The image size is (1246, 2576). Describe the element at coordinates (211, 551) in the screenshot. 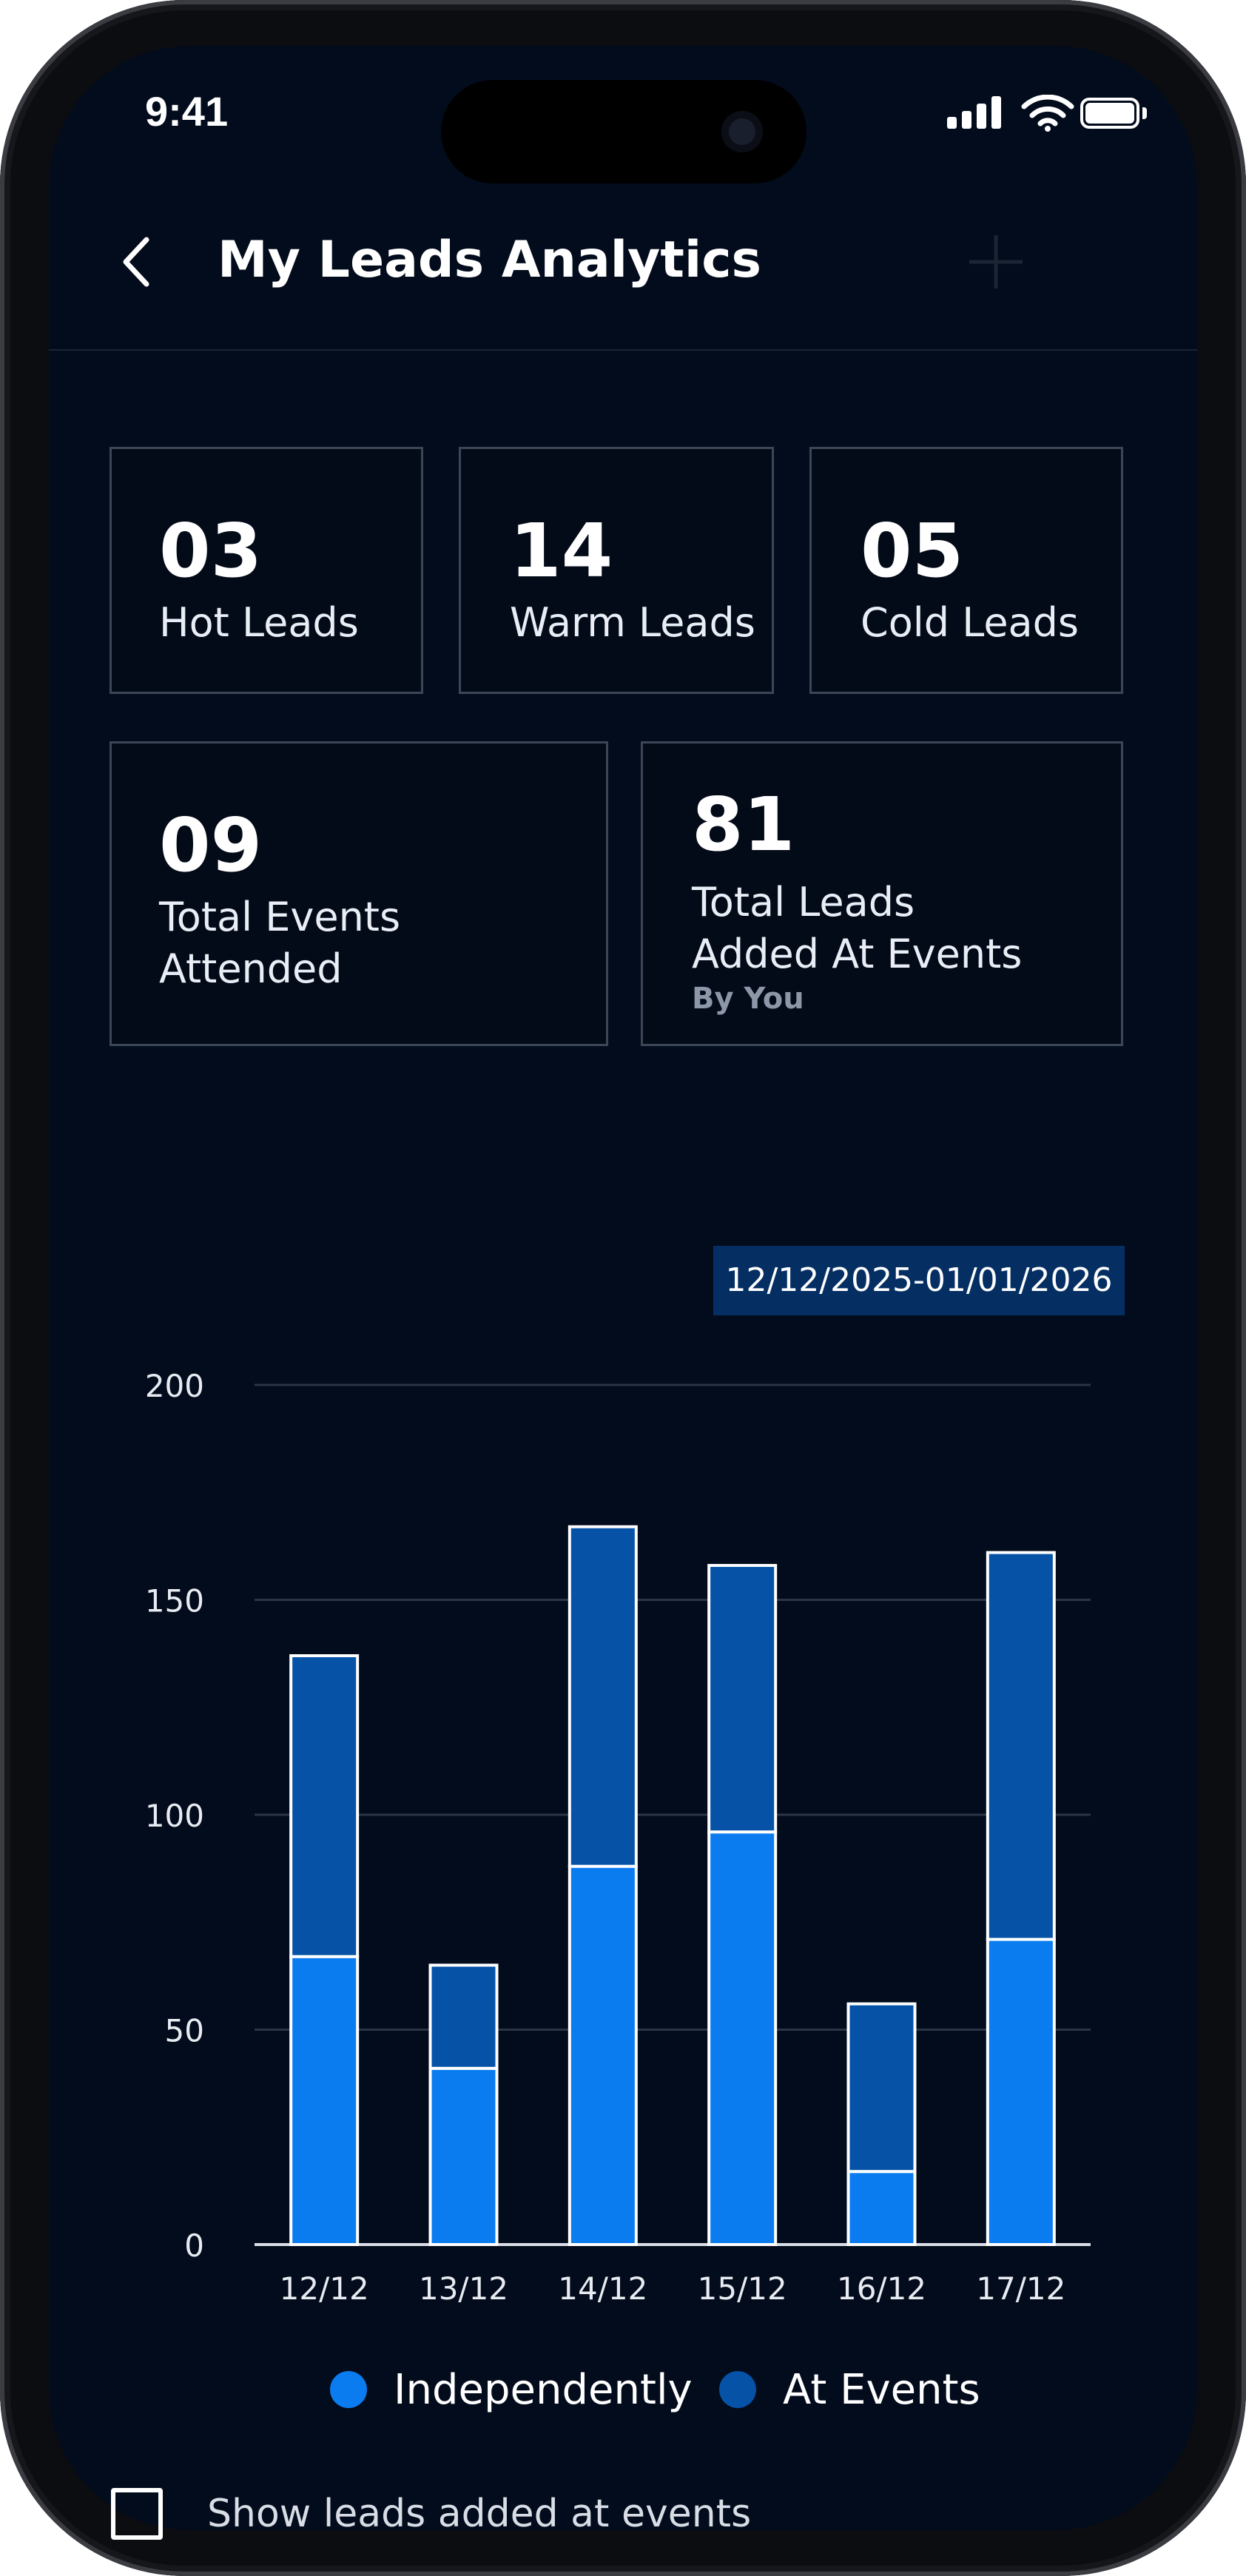

I see `hot-leads-count: 03` at that location.